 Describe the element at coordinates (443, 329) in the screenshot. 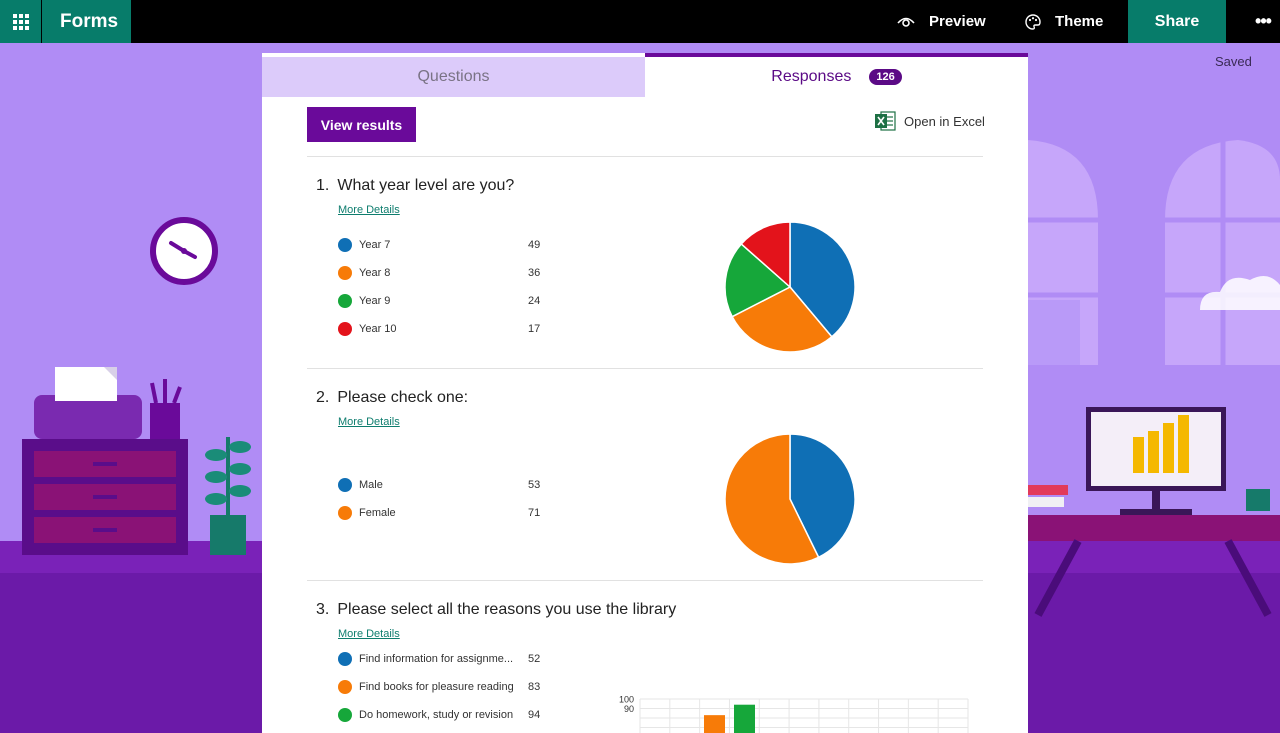

I see `legend-item: Year 10 17` at that location.